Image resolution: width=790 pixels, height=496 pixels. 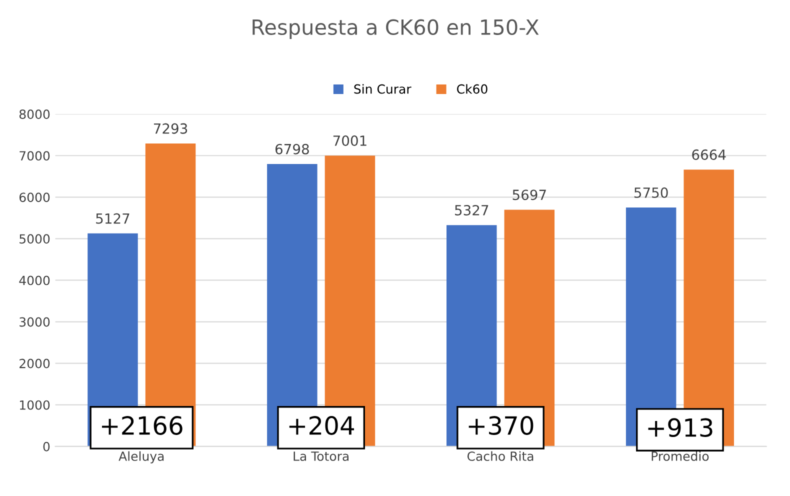 I want to click on chart-title: Respuesta a CK60 en 150-X, so click(x=395, y=29).